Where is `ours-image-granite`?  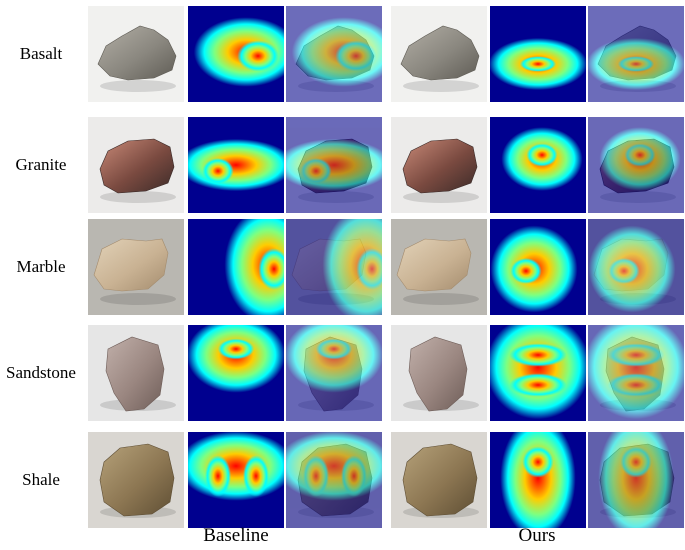 ours-image-granite is located at coordinates (439, 165).